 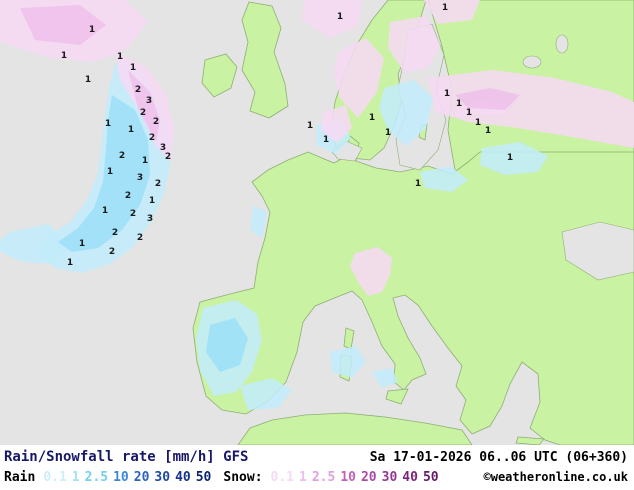 I want to click on snow-area-norway, so click(x=359, y=78).